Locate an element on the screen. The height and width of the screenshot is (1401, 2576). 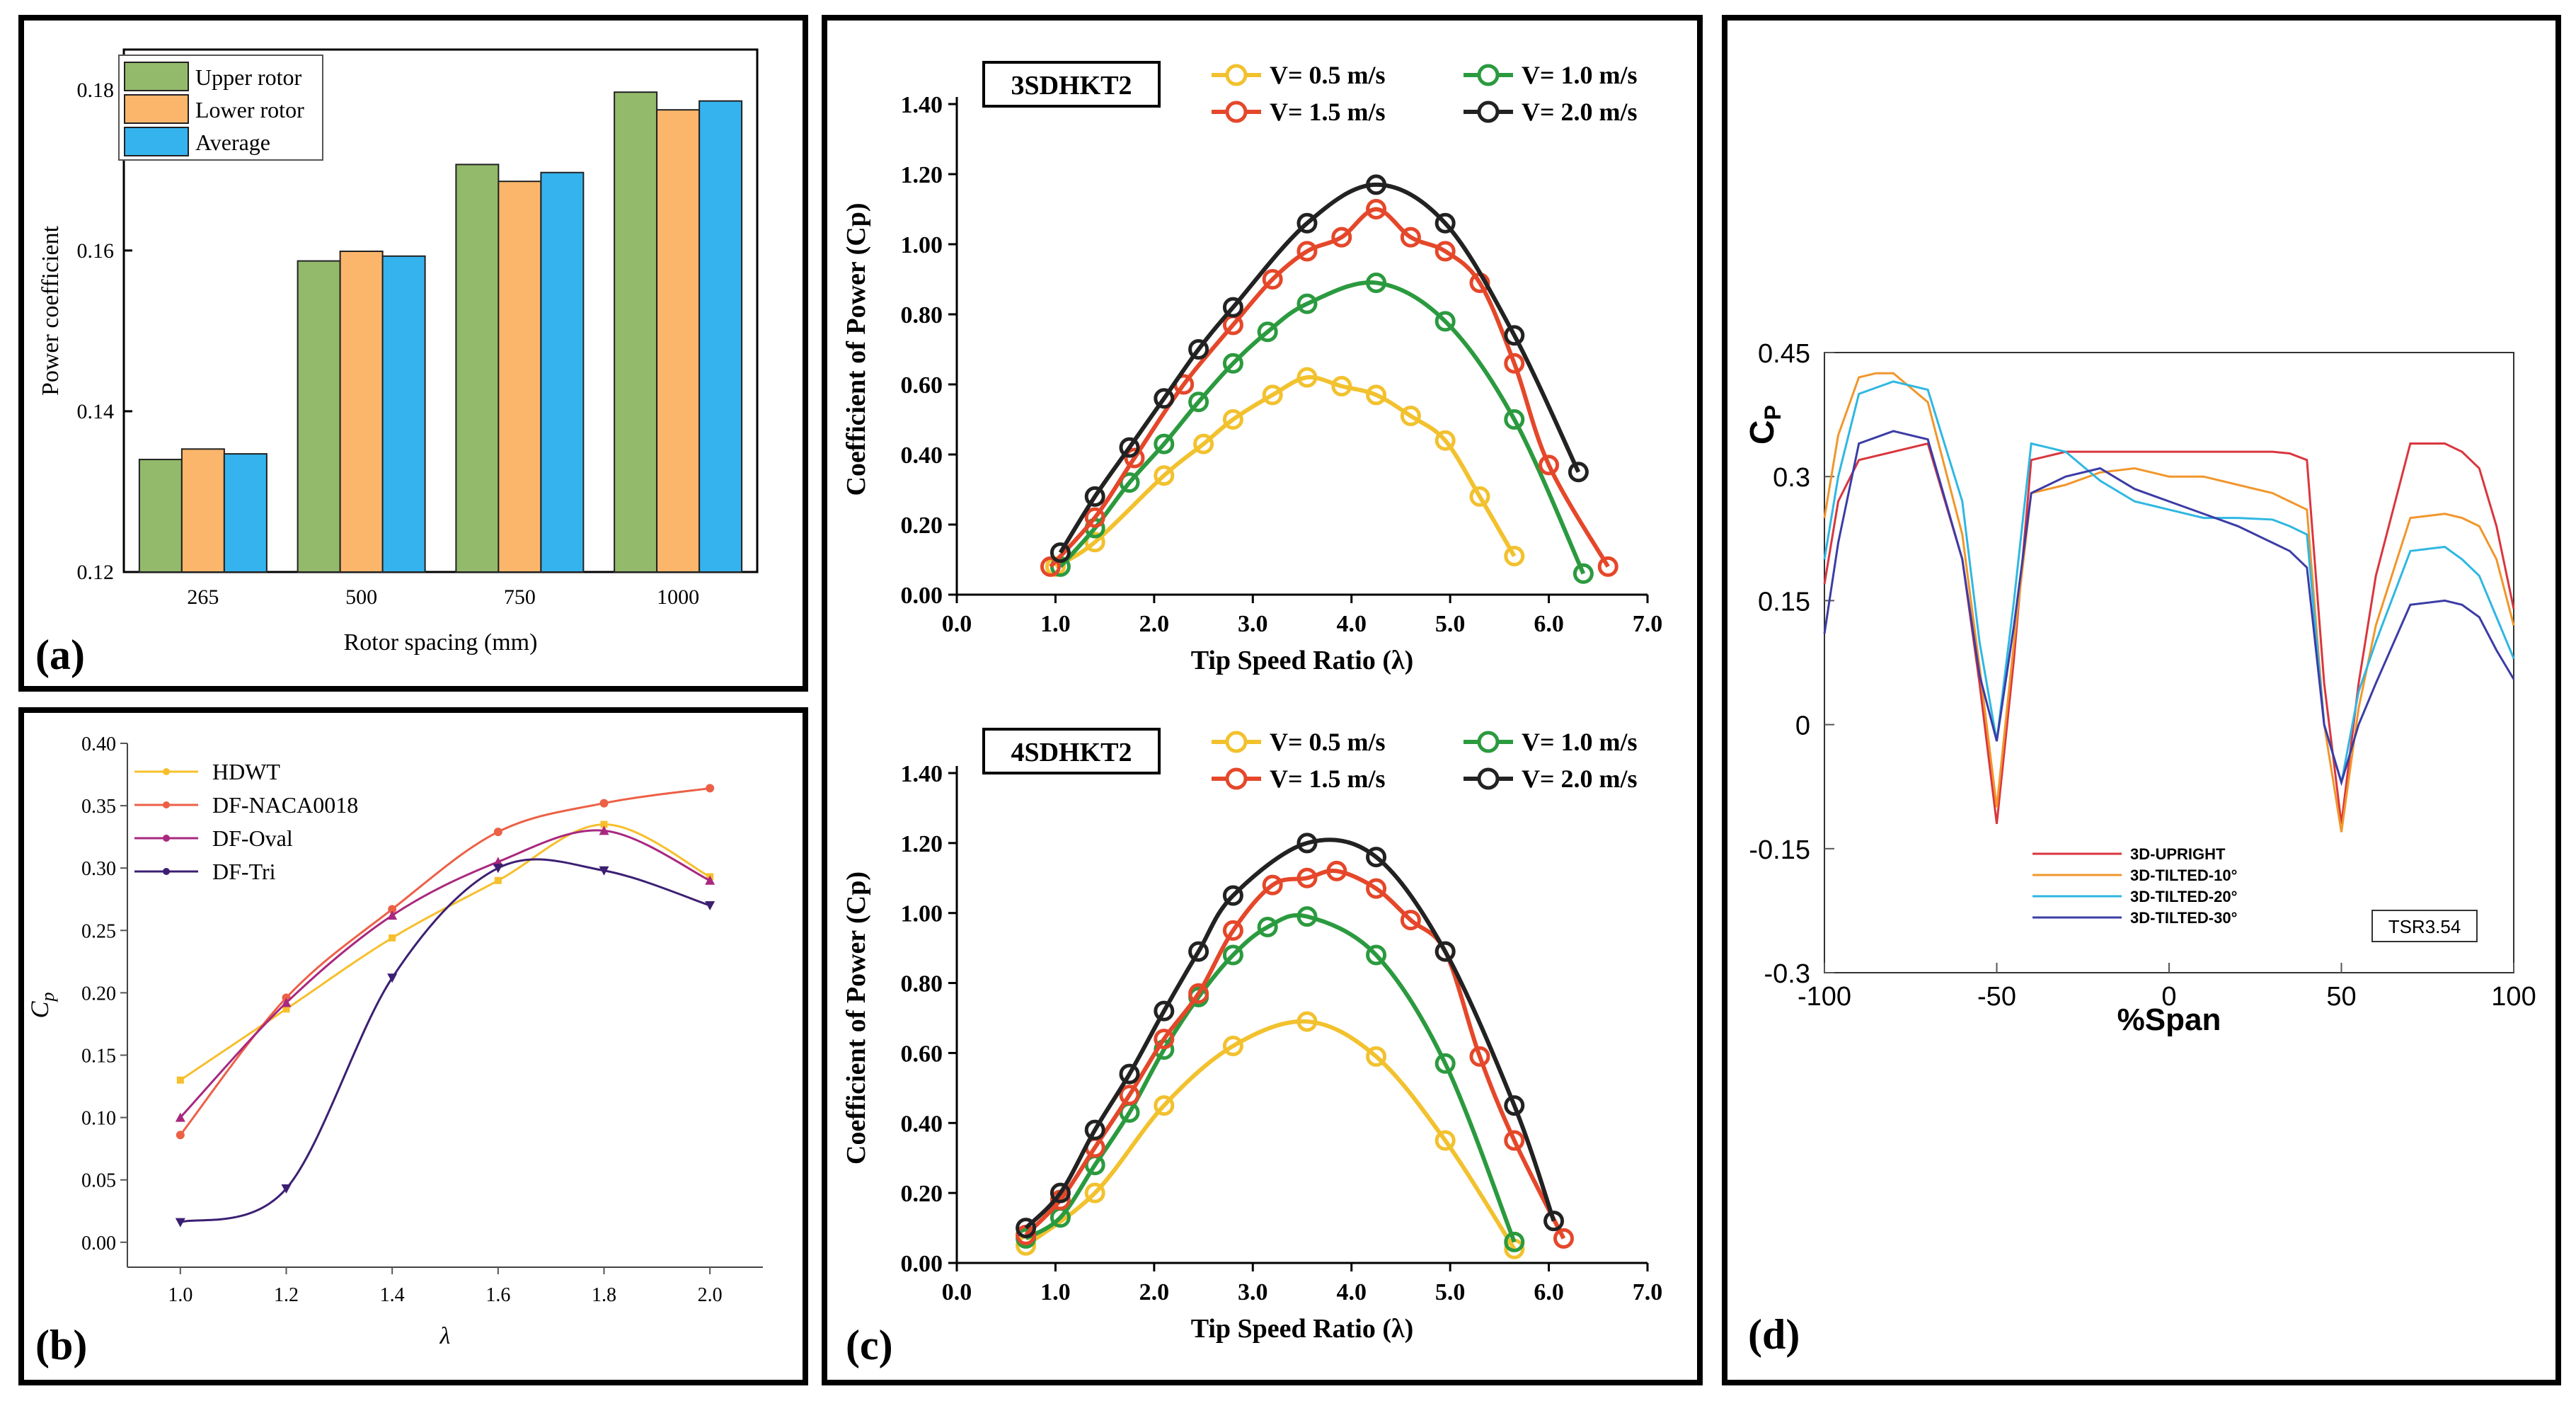
x-axis-title: %Span is located at coordinates (2169, 1019).